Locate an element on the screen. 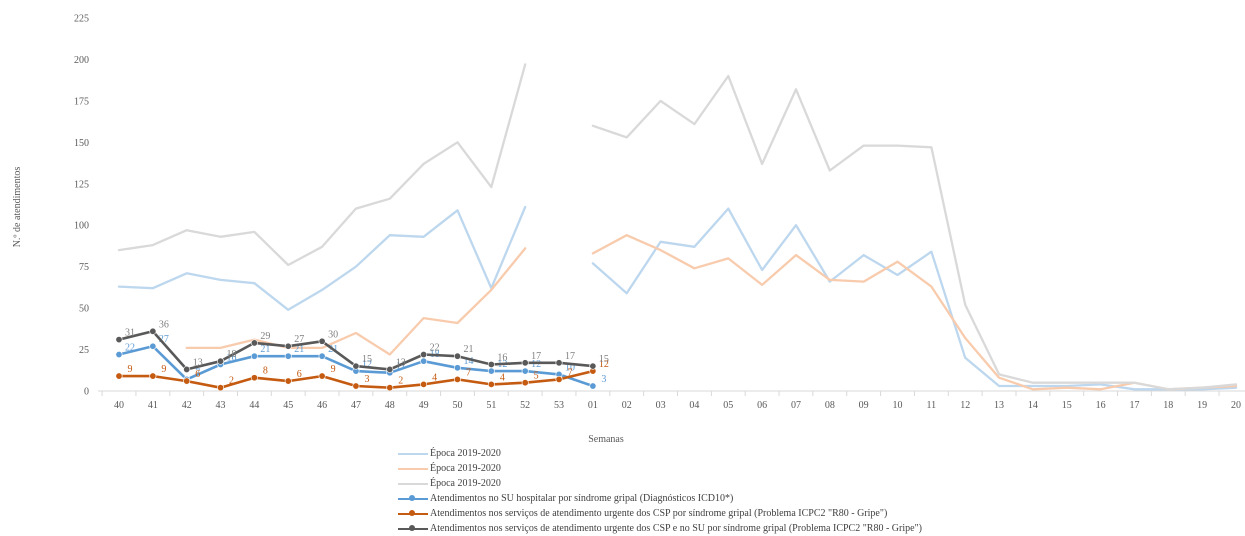 Image resolution: width=1245 pixels, height=536 pixels. data-label: 2 is located at coordinates (231, 381).